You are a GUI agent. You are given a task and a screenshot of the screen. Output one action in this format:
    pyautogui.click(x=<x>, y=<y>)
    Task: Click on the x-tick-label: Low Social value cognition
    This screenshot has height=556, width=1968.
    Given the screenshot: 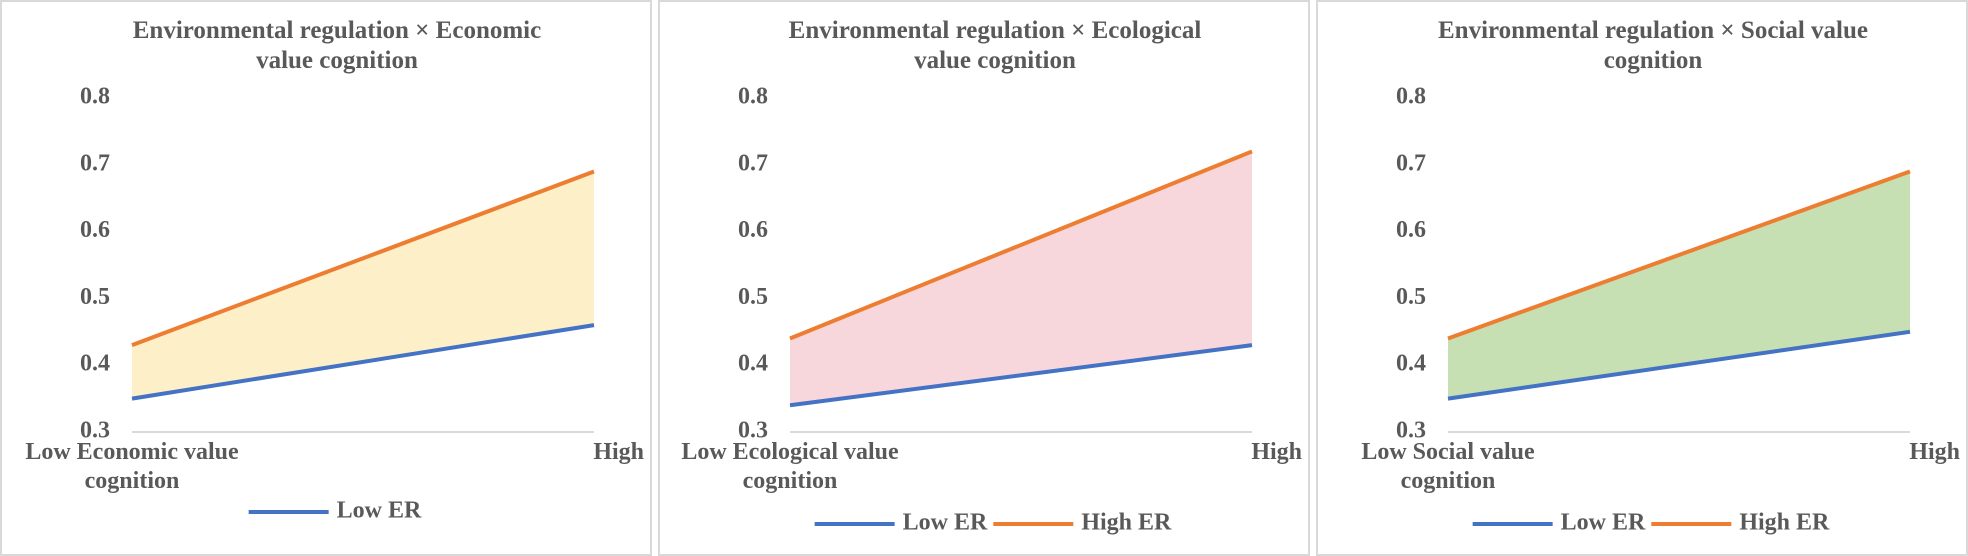 What is the action you would take?
    pyautogui.click(x=1448, y=466)
    